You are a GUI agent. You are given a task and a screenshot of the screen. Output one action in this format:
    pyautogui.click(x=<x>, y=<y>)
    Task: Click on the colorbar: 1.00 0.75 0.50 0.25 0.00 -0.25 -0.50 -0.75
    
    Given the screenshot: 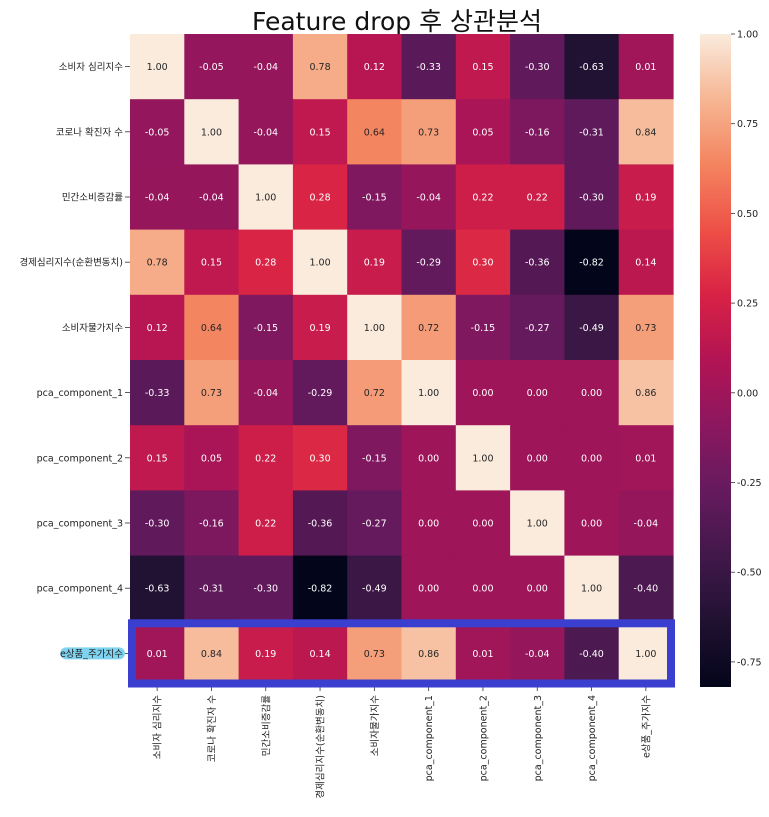 What is the action you would take?
    pyautogui.click(x=731, y=358)
    